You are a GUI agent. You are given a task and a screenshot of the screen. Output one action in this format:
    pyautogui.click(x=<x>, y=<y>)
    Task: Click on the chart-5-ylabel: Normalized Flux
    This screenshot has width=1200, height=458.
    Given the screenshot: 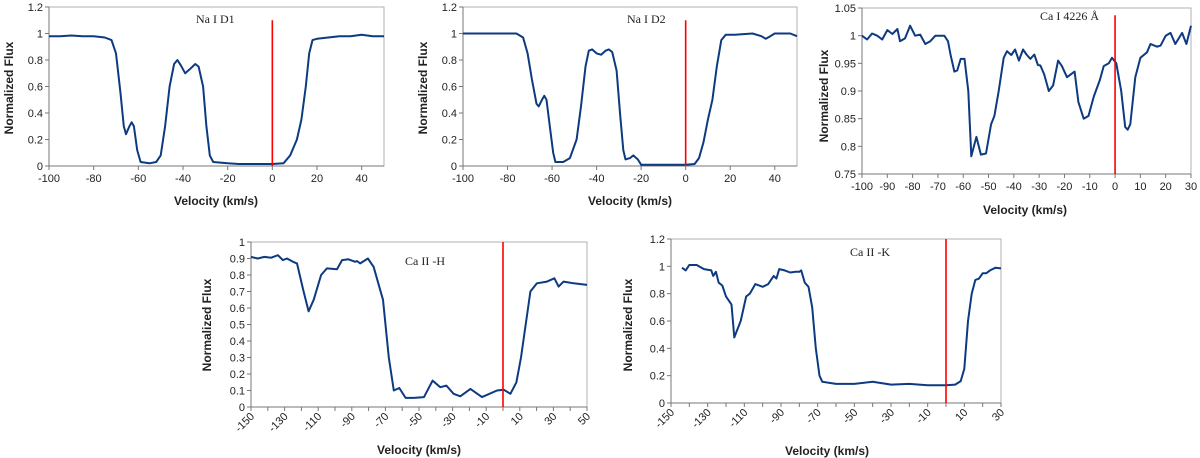 What is the action you would take?
    pyautogui.click(x=628, y=325)
    